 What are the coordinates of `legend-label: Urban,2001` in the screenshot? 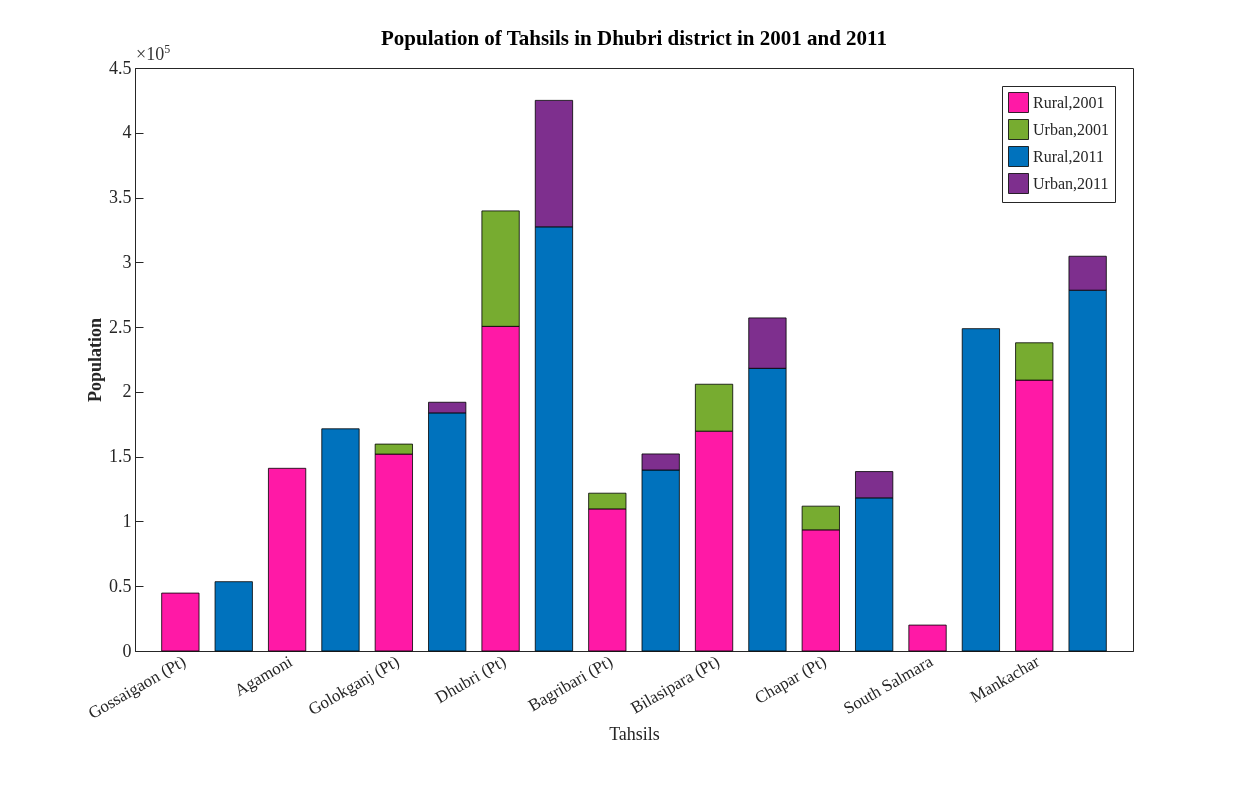 It's located at (1071, 129).